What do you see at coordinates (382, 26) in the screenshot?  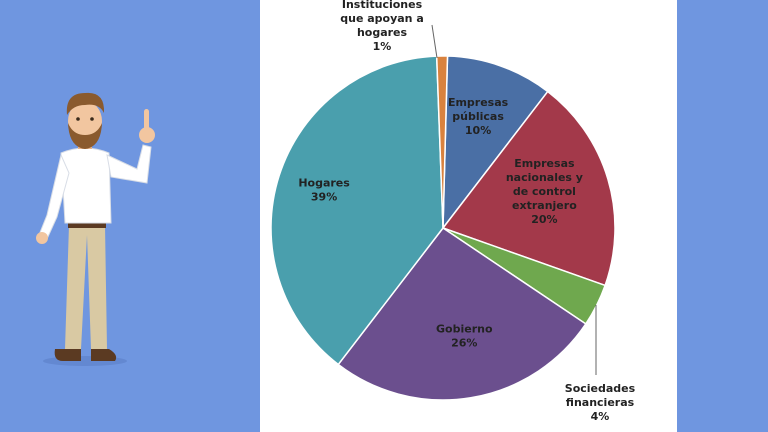 I see `slice-label: Instituciones que apoyan a hogares 1%` at bounding box center [382, 26].